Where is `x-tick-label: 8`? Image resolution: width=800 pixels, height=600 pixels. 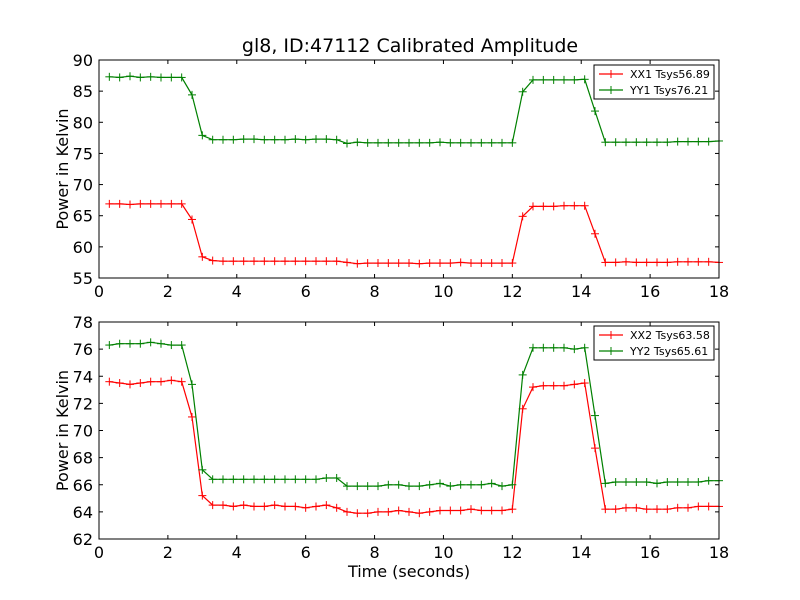 x-tick-label: 8 is located at coordinates (374, 291).